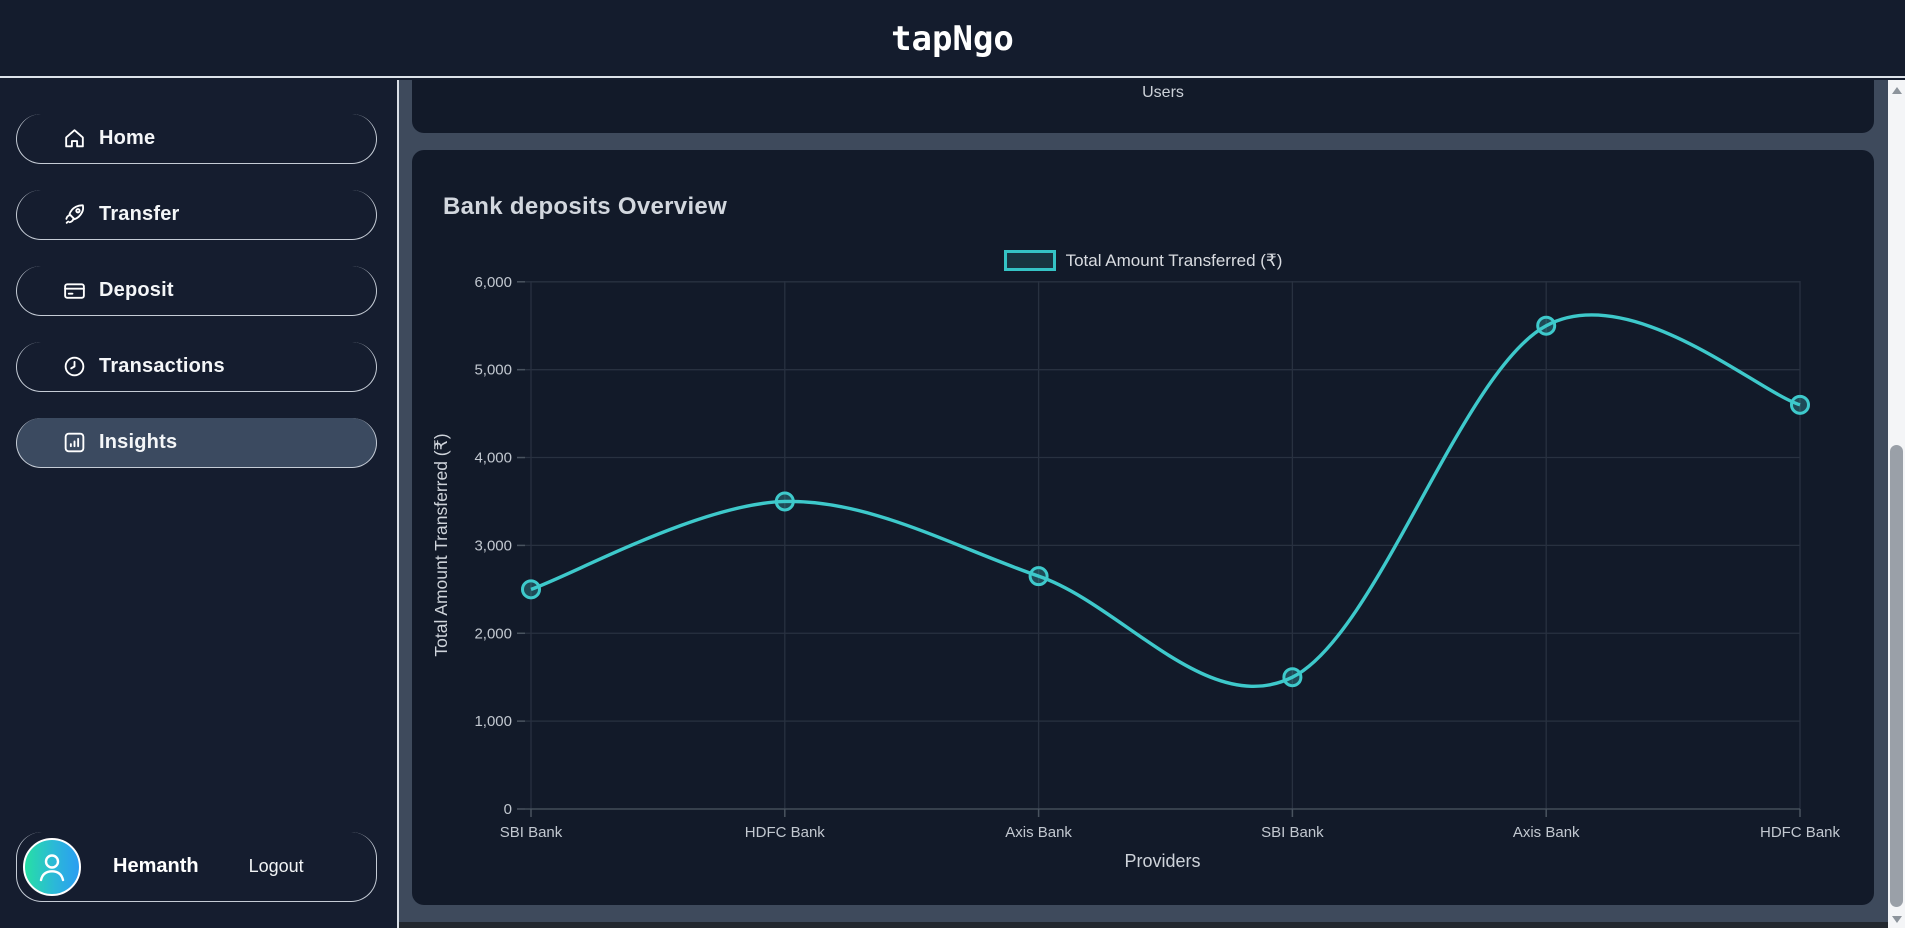 The height and width of the screenshot is (928, 1905). Describe the element at coordinates (493, 545) in the screenshot. I see `y-tick-label: 3,000` at that location.